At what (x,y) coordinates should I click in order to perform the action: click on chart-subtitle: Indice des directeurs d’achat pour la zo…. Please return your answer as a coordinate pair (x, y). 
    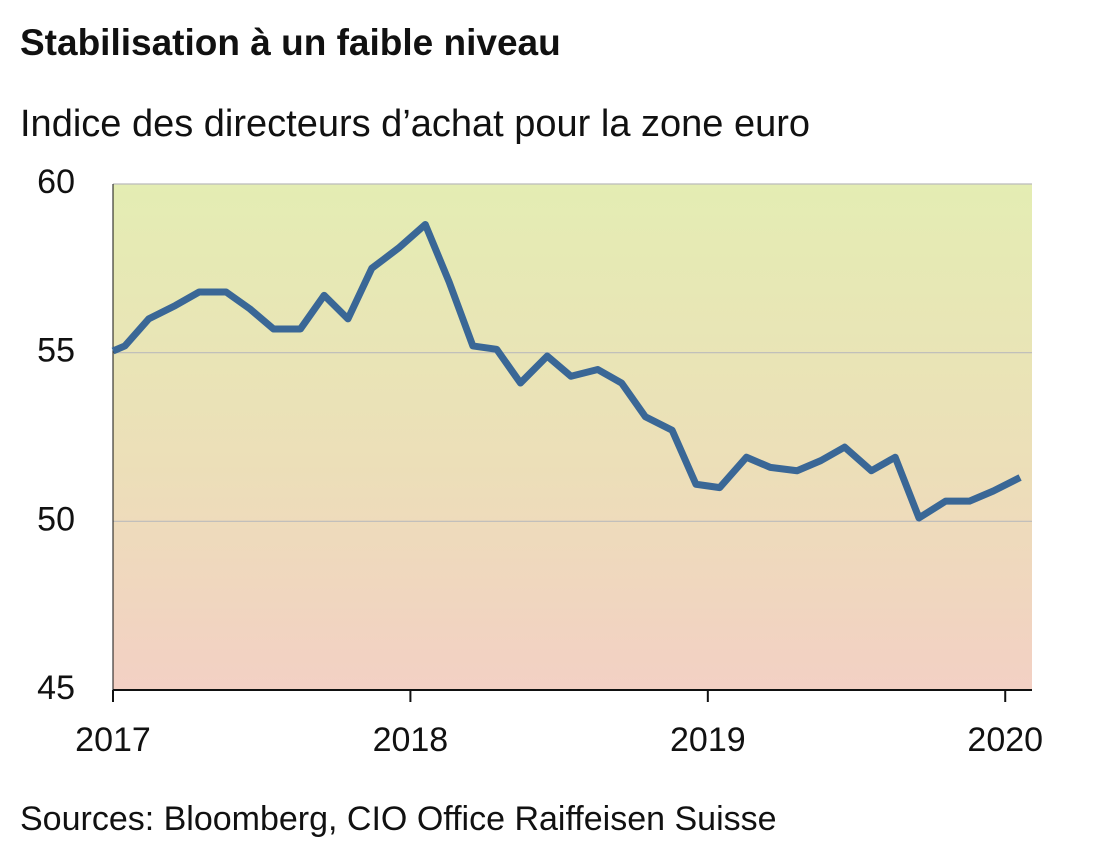
    Looking at the image, I should click on (415, 124).